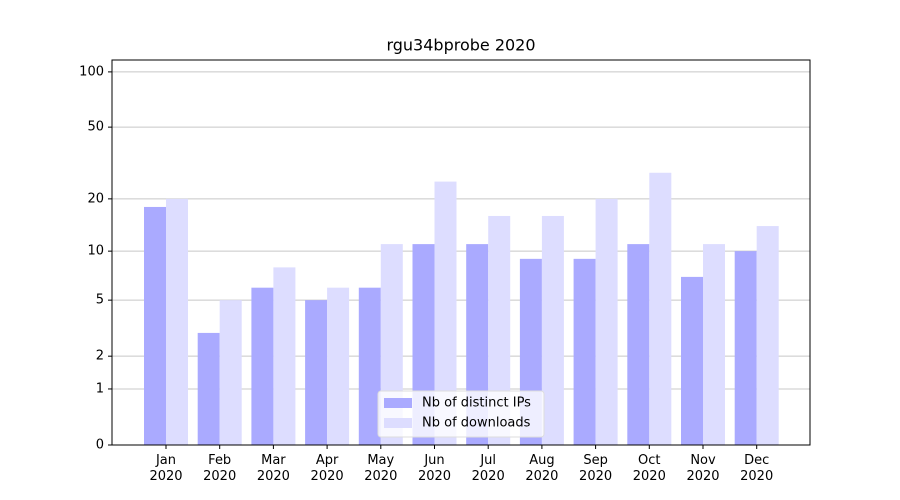  I want to click on x-tick-label: Mar 2020, so click(273, 468).